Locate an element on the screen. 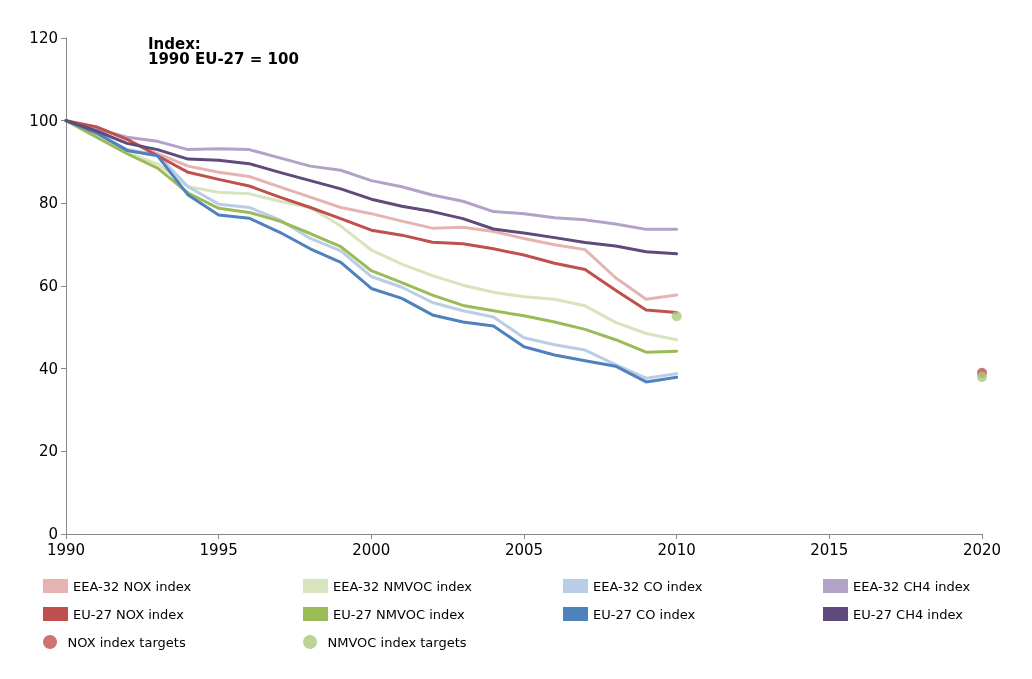  legend-label: EEA-32 CO index is located at coordinates (648, 586).